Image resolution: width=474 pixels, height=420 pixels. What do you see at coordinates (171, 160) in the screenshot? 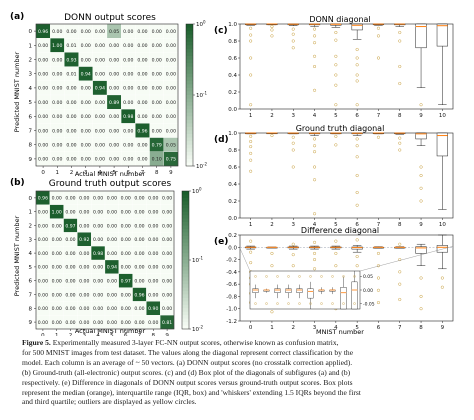
I see `heatmap-a-cell-label: 0.75` at bounding box center [171, 160].